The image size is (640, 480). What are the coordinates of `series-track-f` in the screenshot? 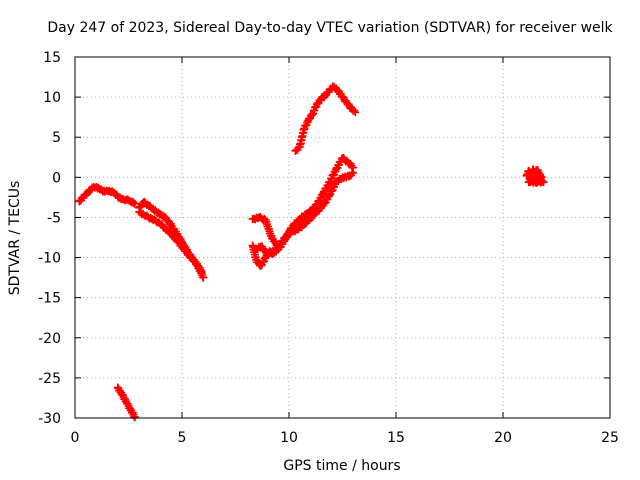 It's located at (303, 210).